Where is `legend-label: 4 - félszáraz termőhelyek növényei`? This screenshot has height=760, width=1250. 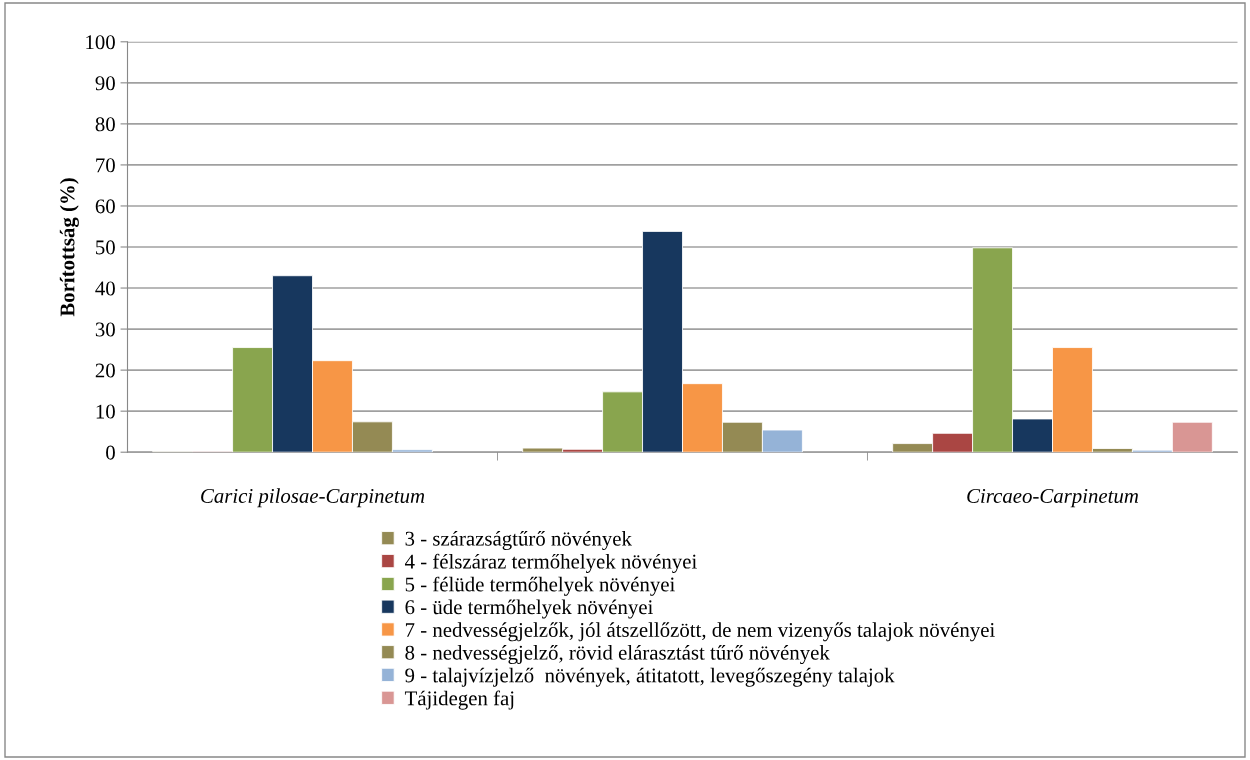
legend-label: 4 - félszáraz termőhelyek növényei is located at coordinates (550, 563).